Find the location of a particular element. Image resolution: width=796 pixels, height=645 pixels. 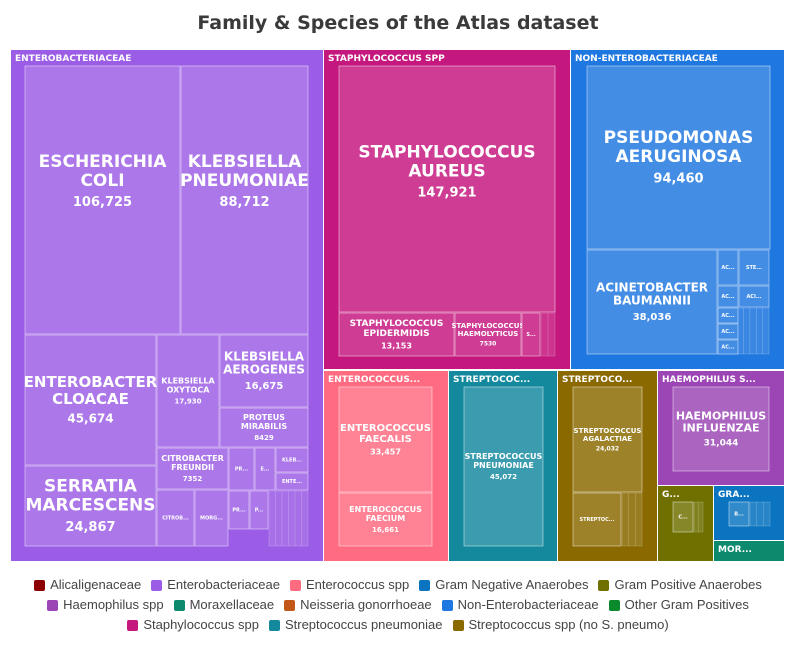

tile-value: 88,712 is located at coordinates (244, 202).